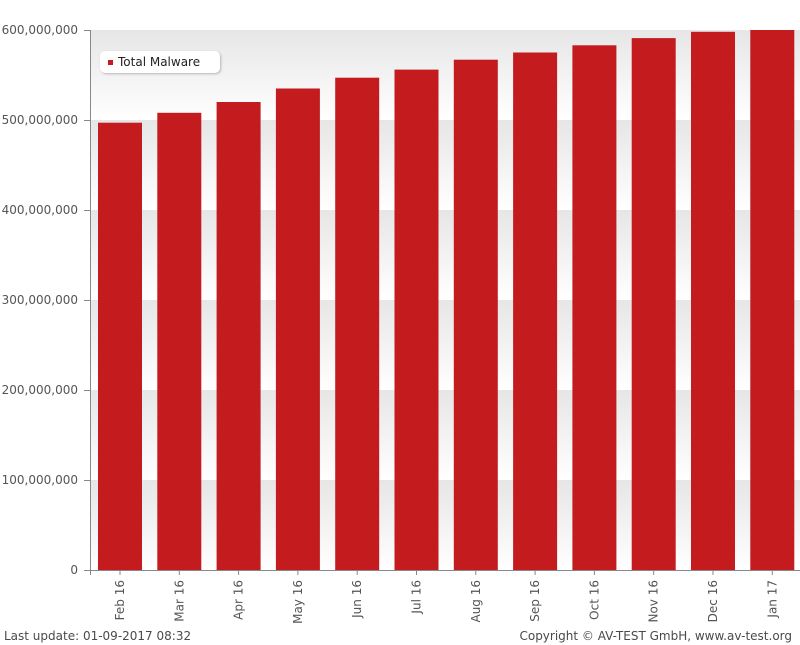 This screenshot has width=800, height=645. What do you see at coordinates (110, 62) in the screenshot?
I see `legend-swatch` at bounding box center [110, 62].